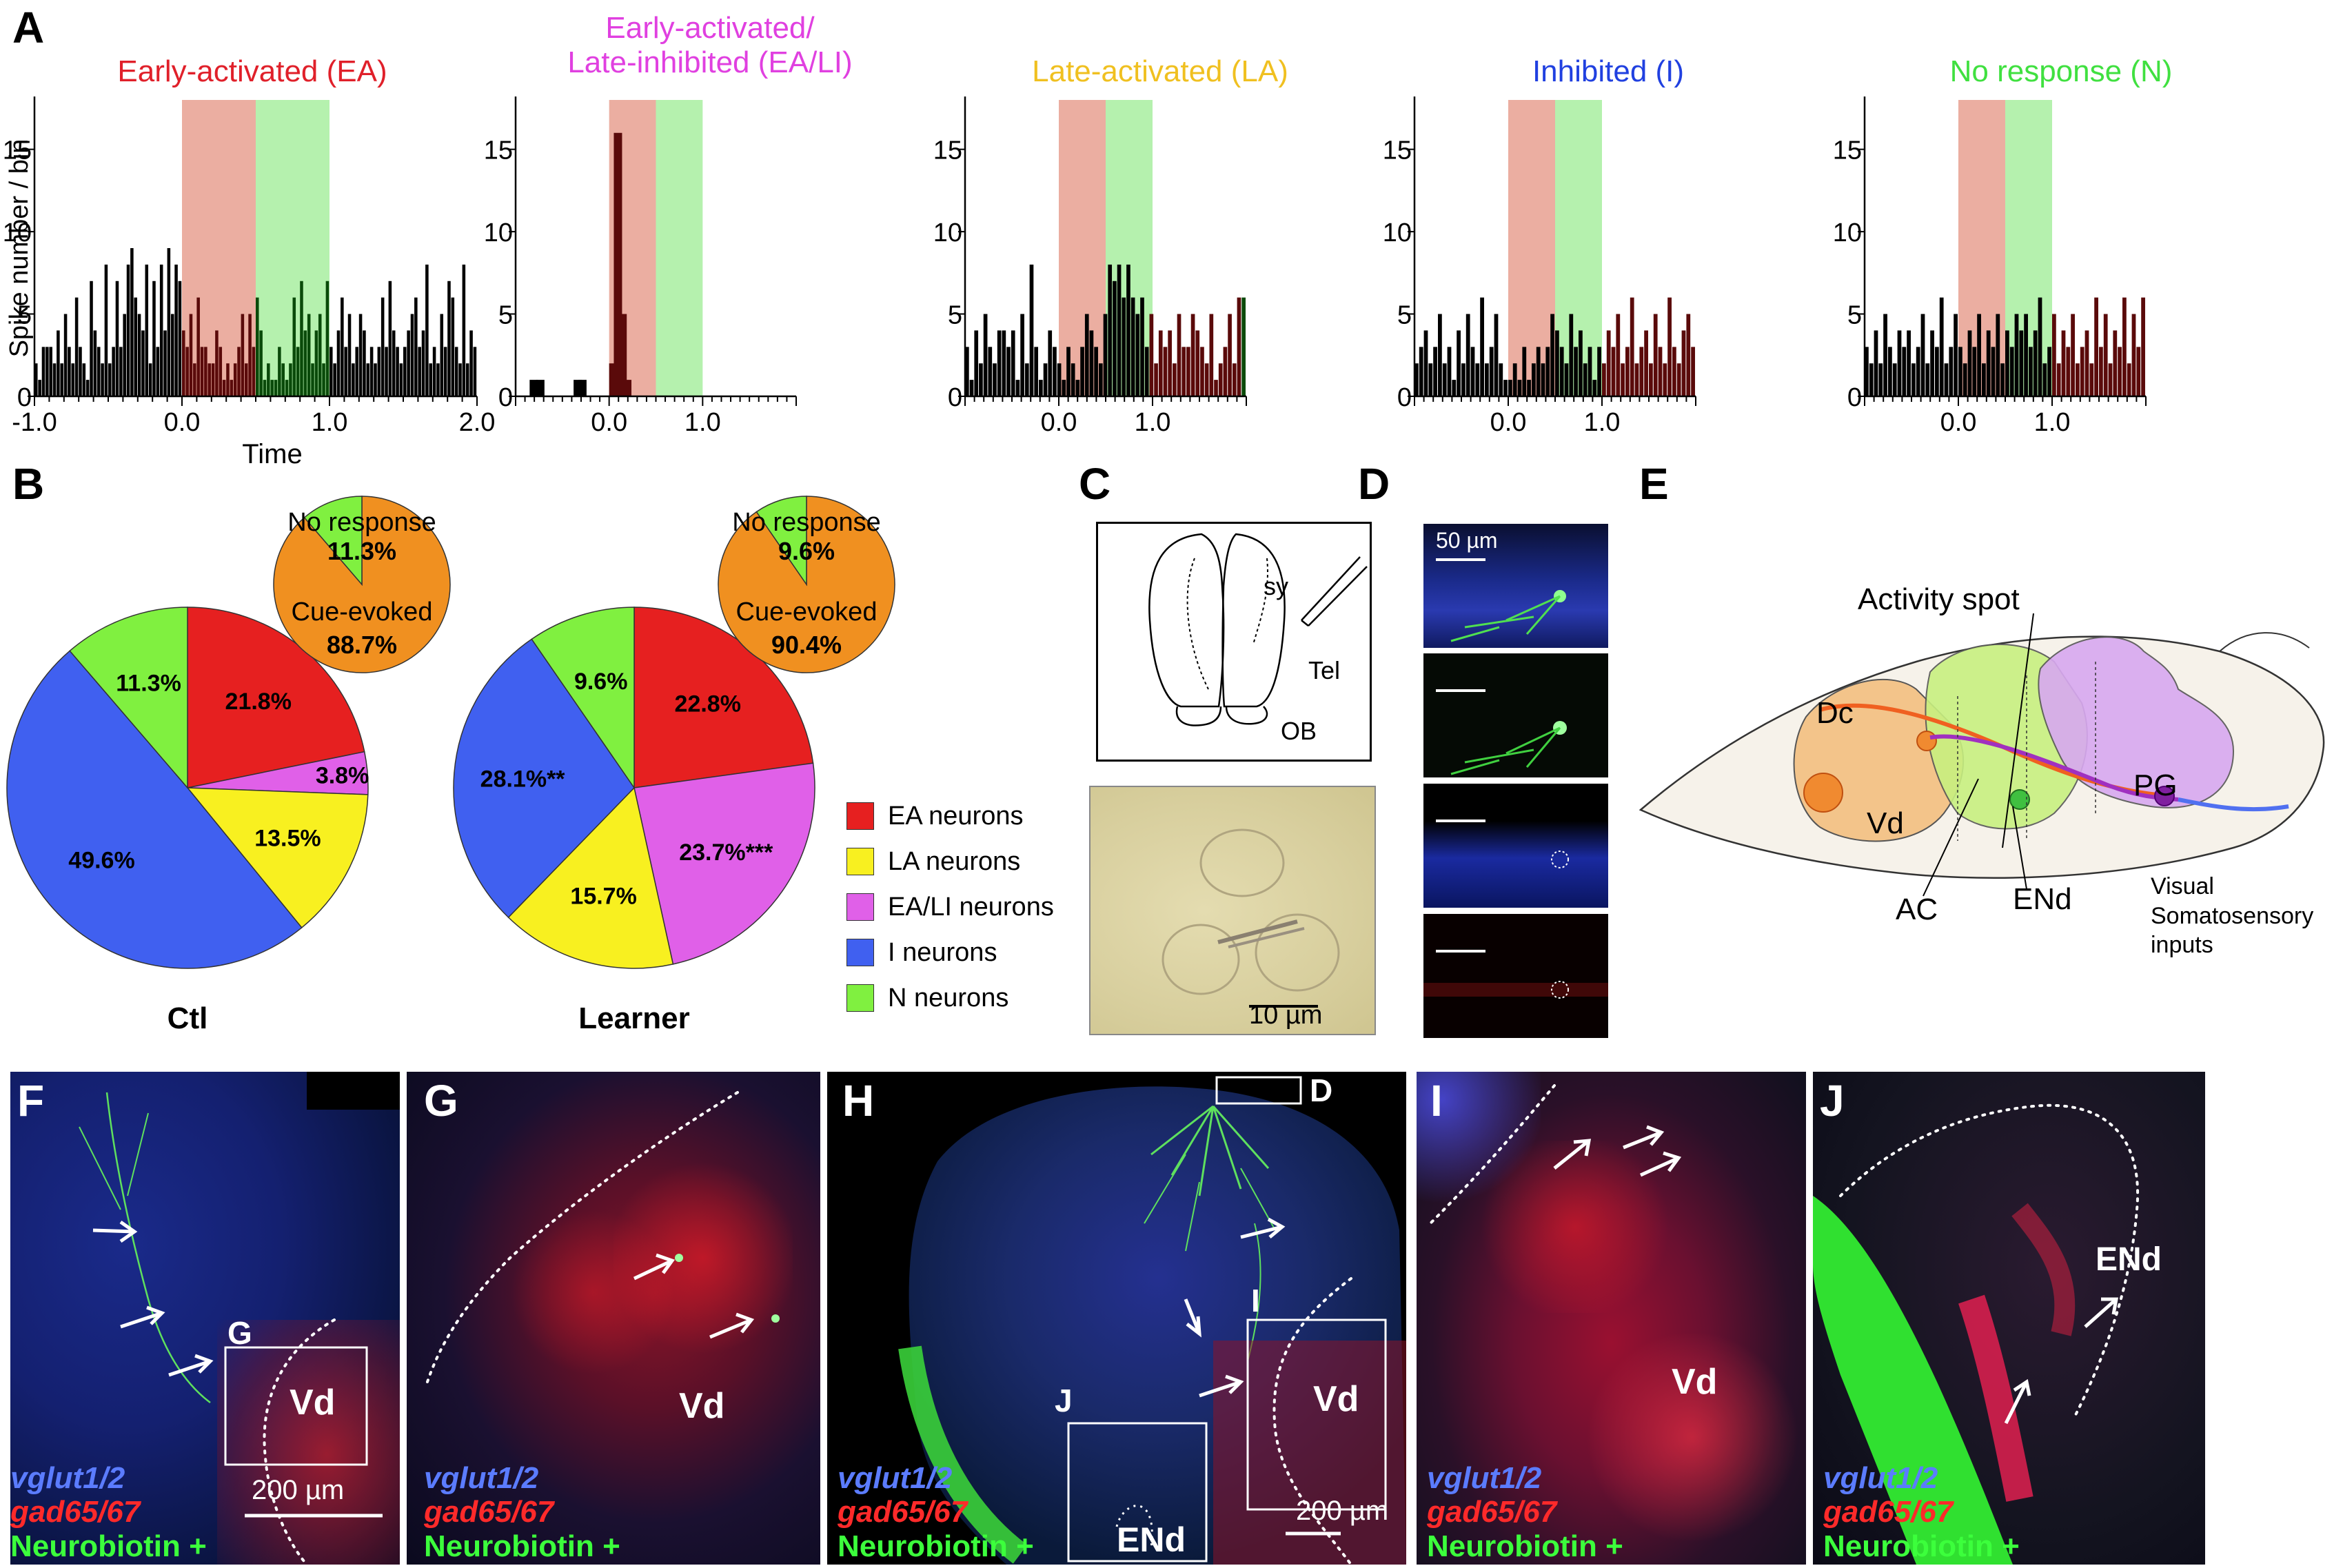  Describe the element at coordinates (29, 484) in the screenshot. I see `panel-b-label: B` at that location.